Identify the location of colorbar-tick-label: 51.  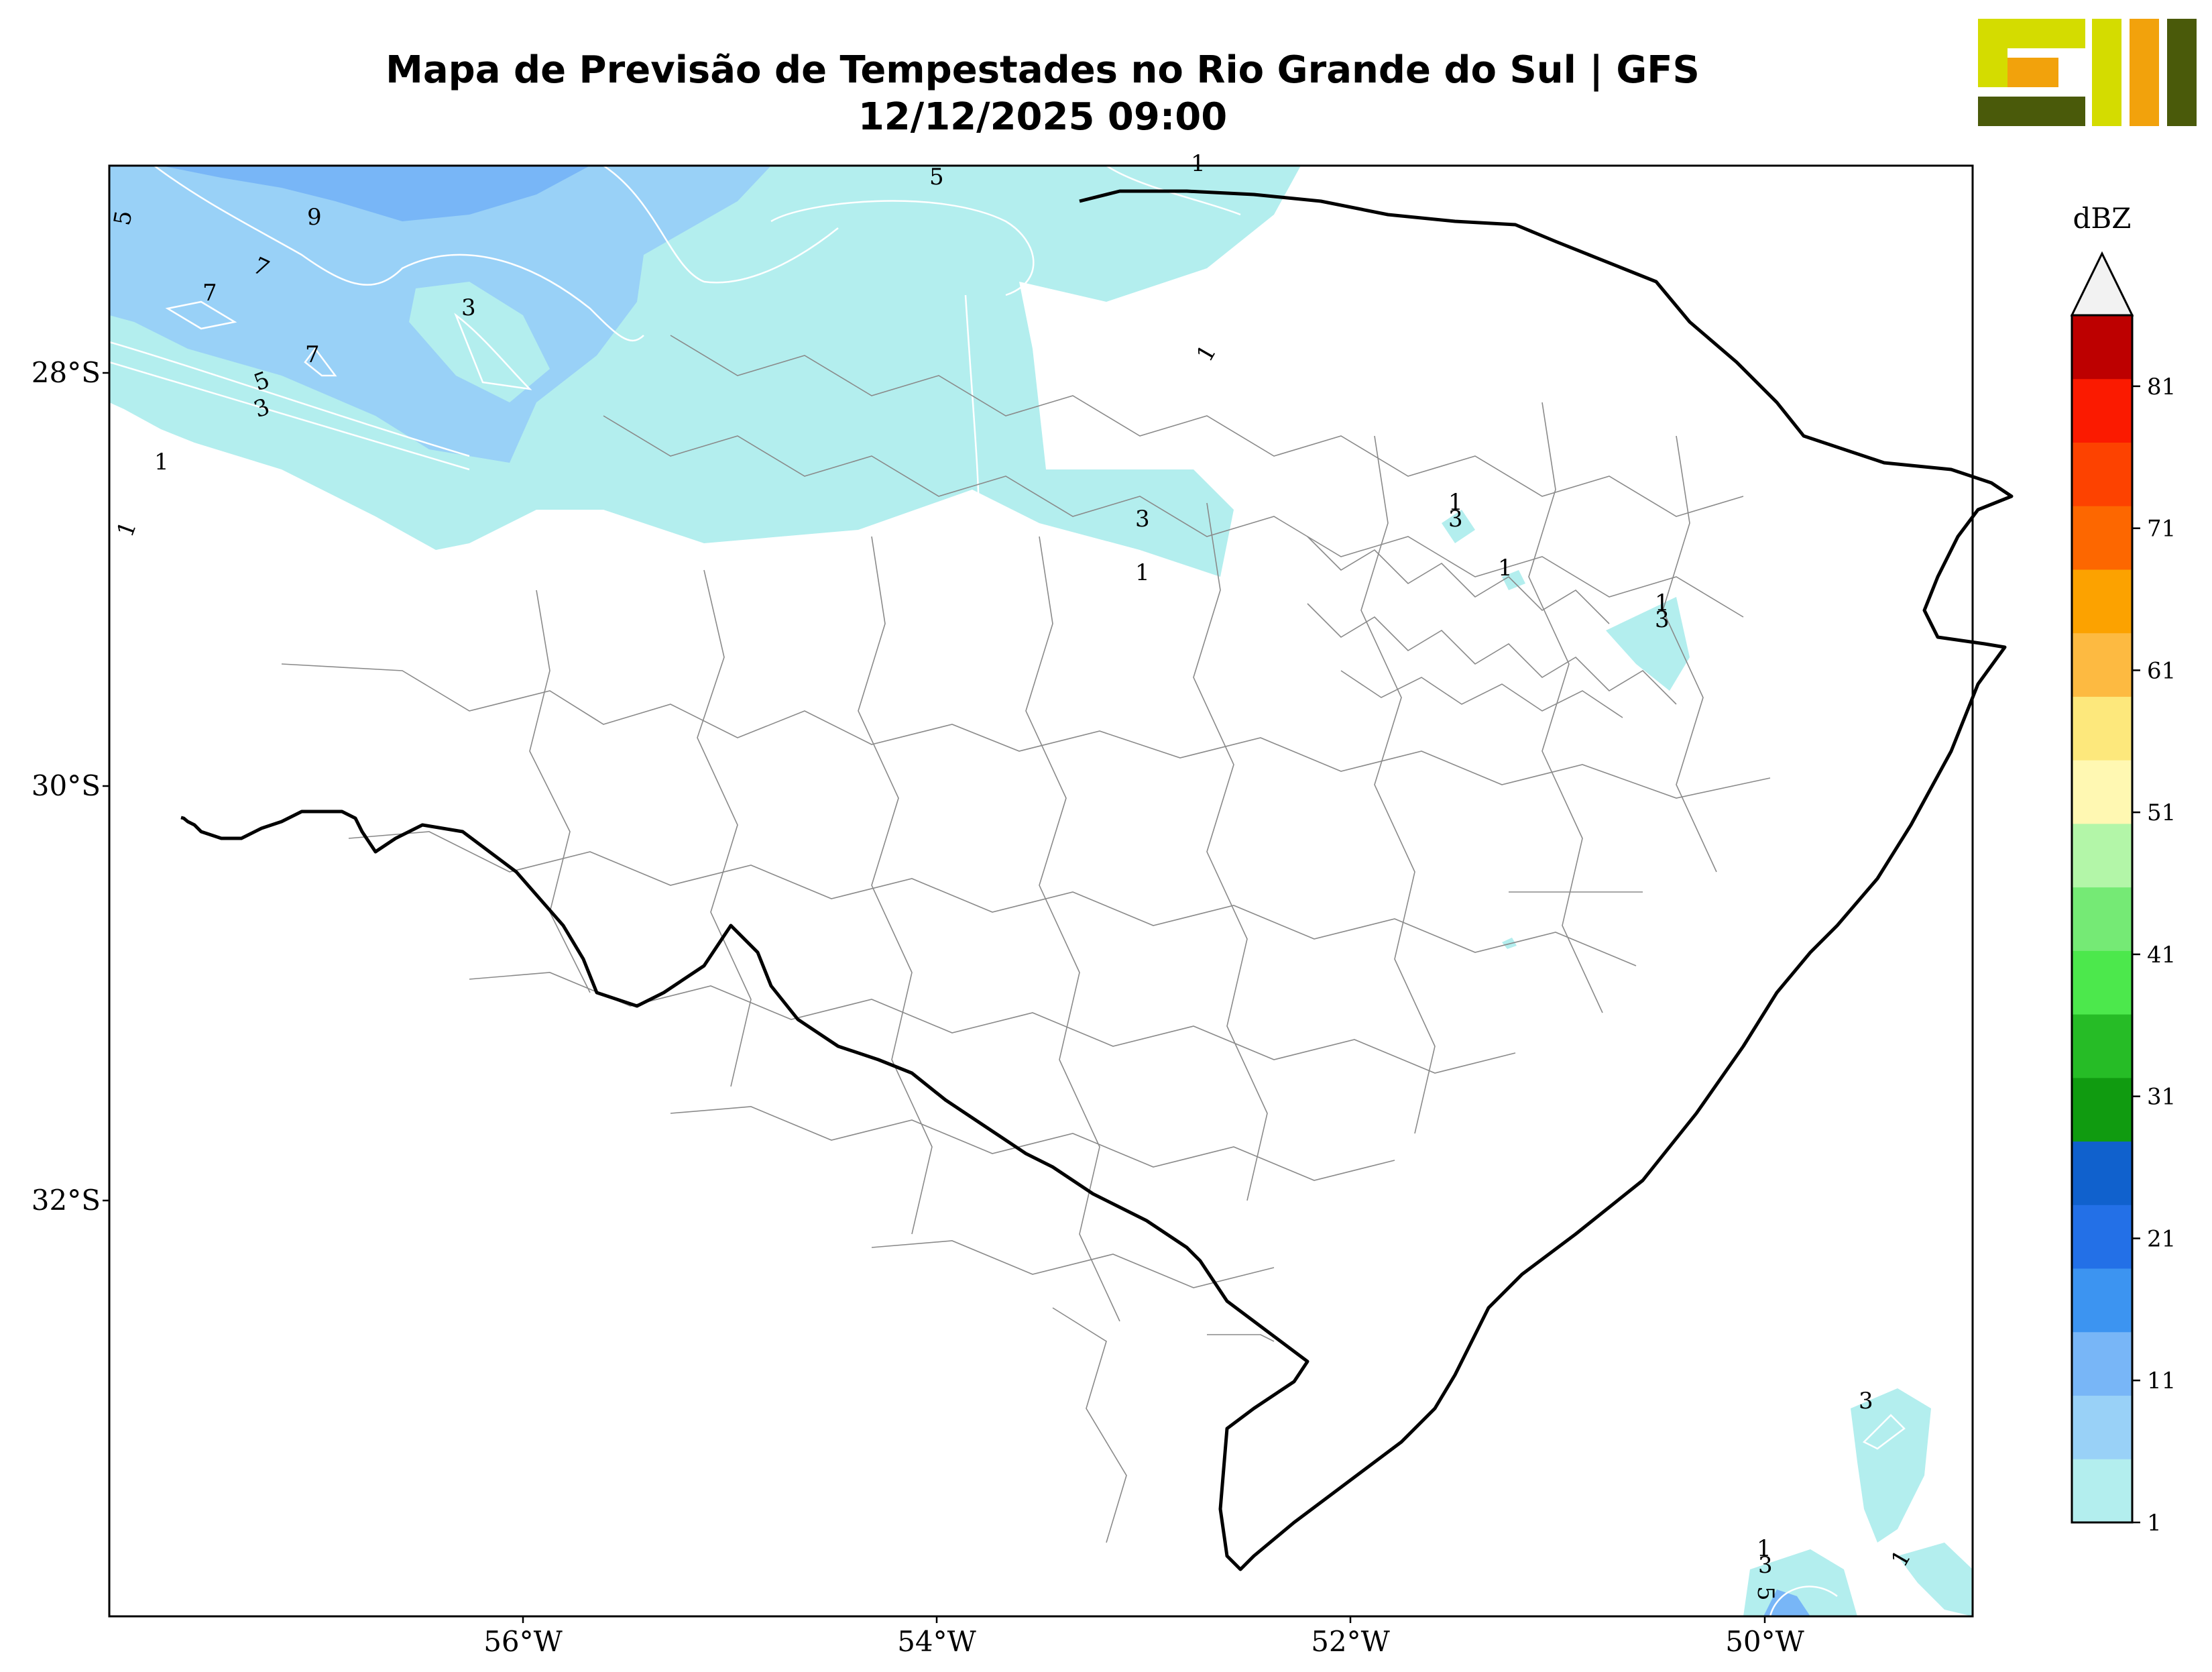
(2161, 812).